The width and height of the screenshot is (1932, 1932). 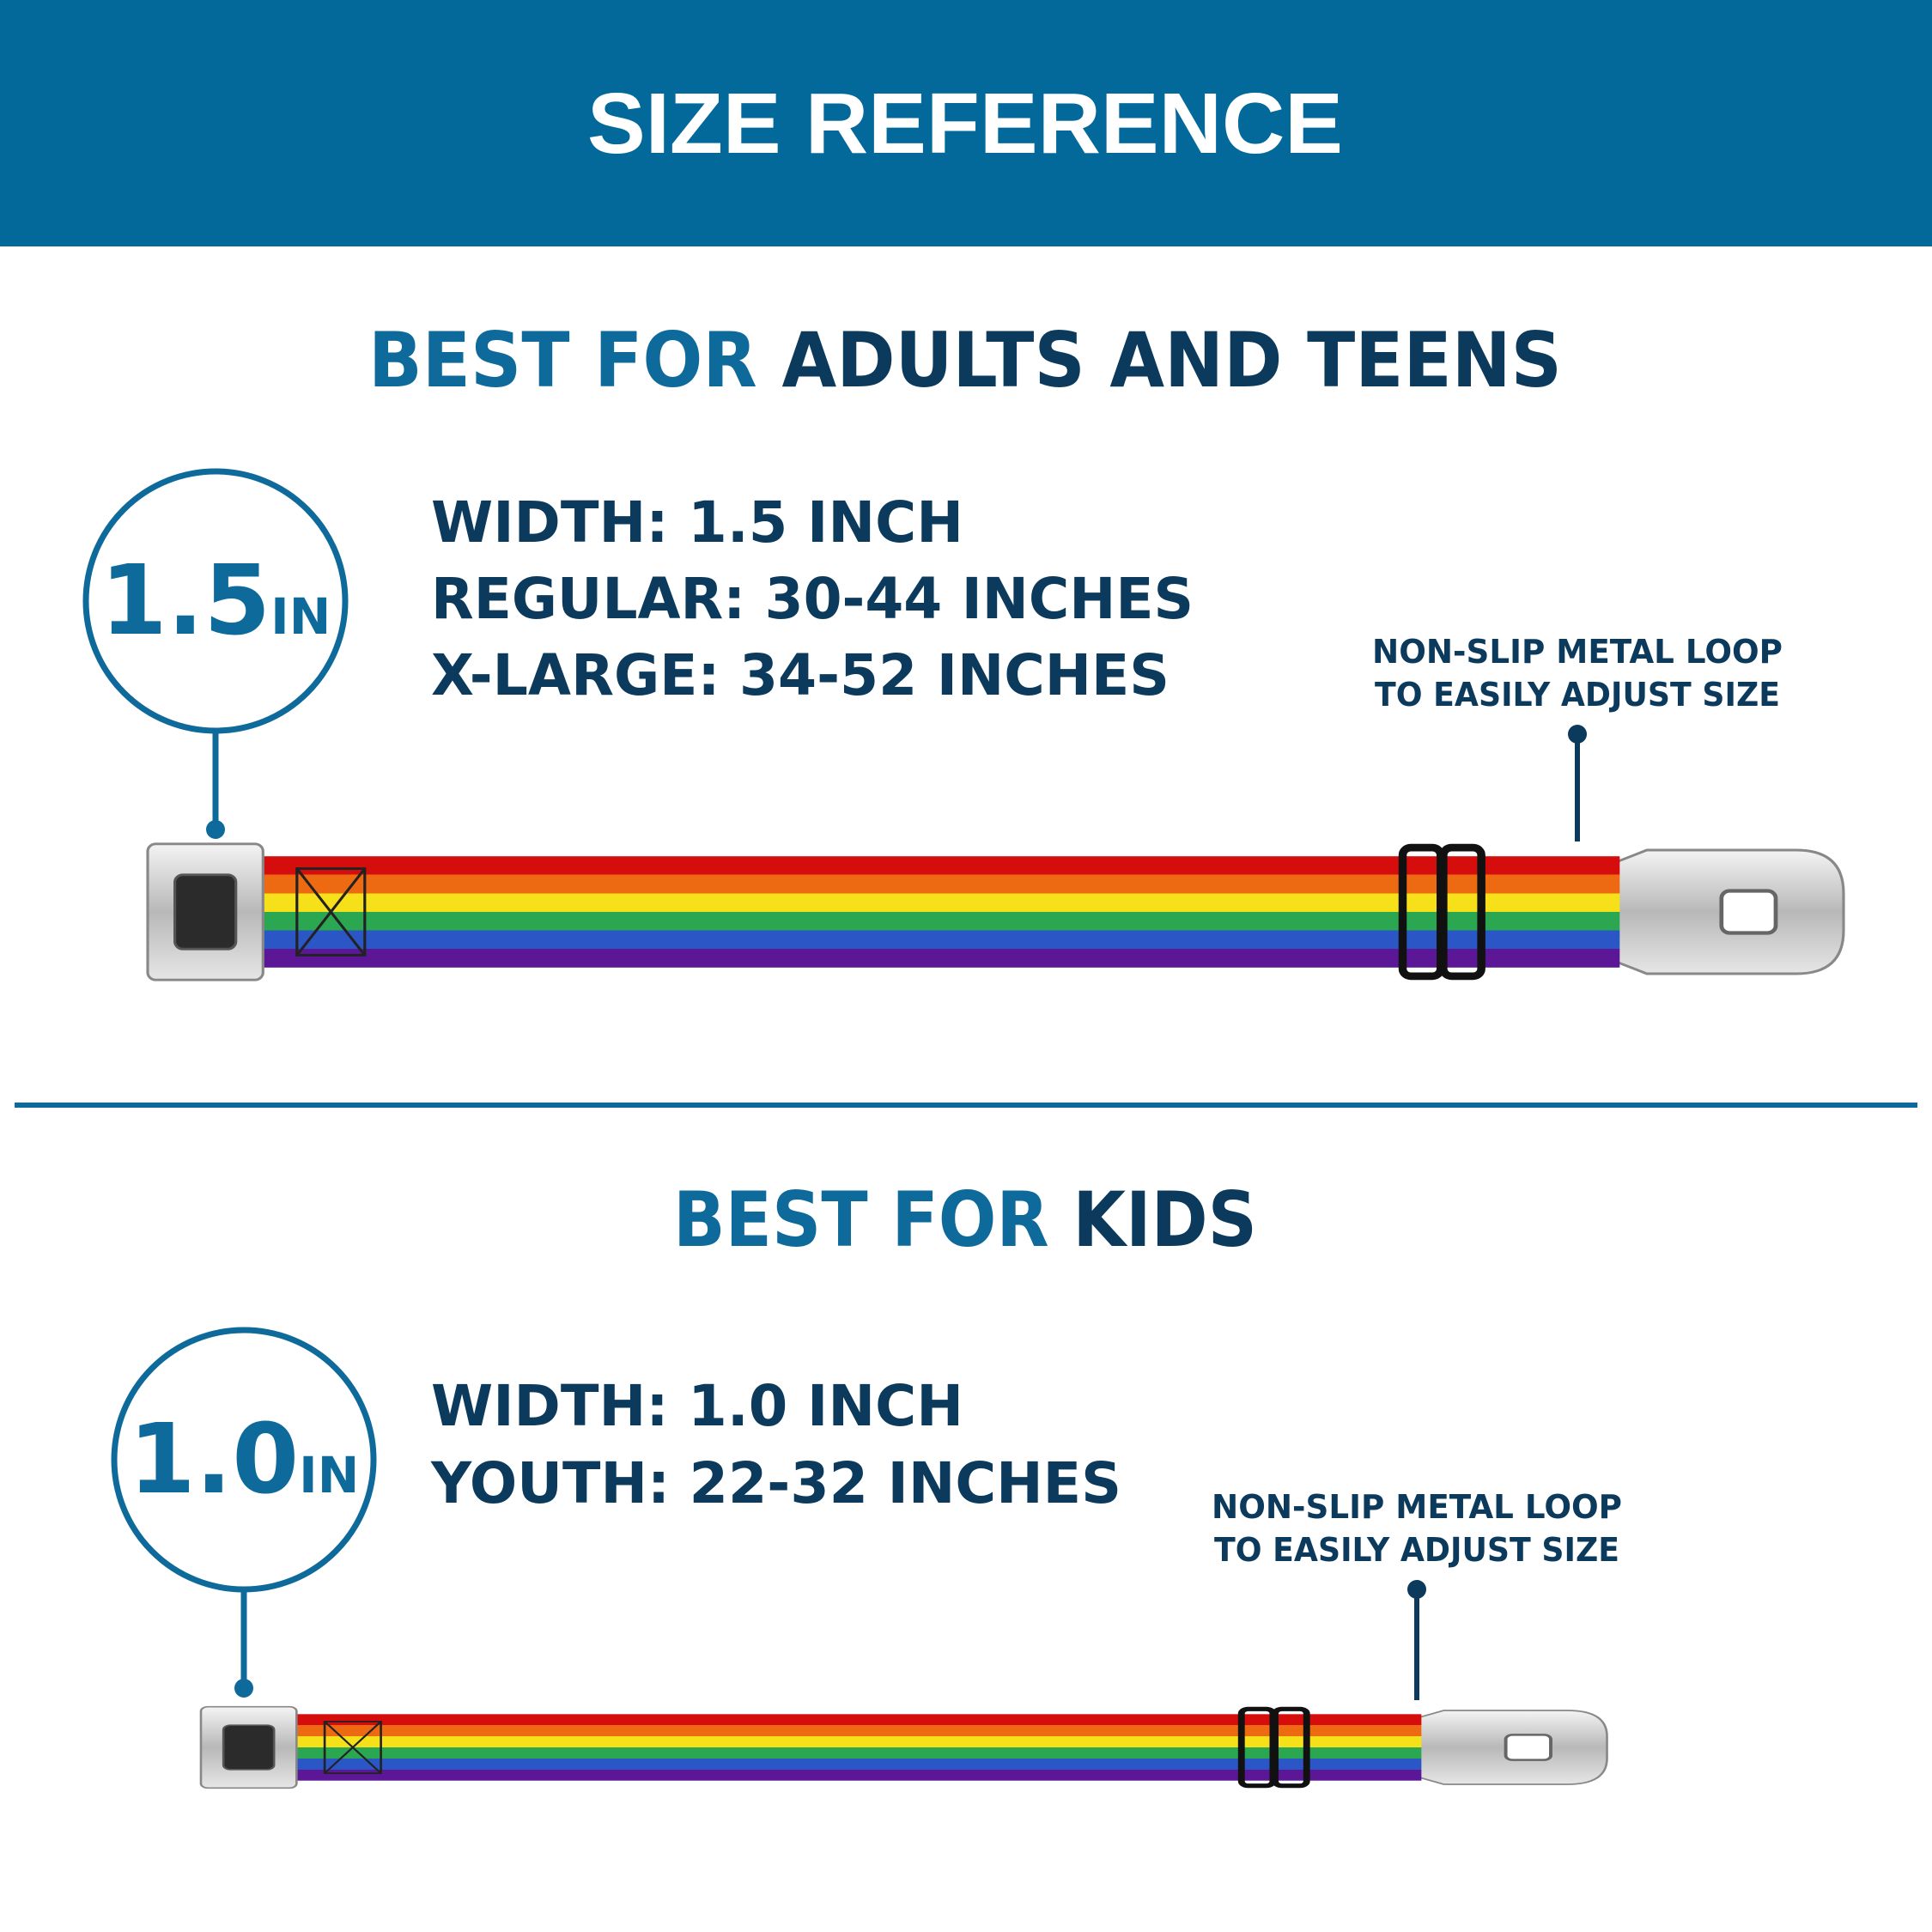 What do you see at coordinates (1164, 1220) in the screenshot?
I see `heading-audience: KIDS` at bounding box center [1164, 1220].